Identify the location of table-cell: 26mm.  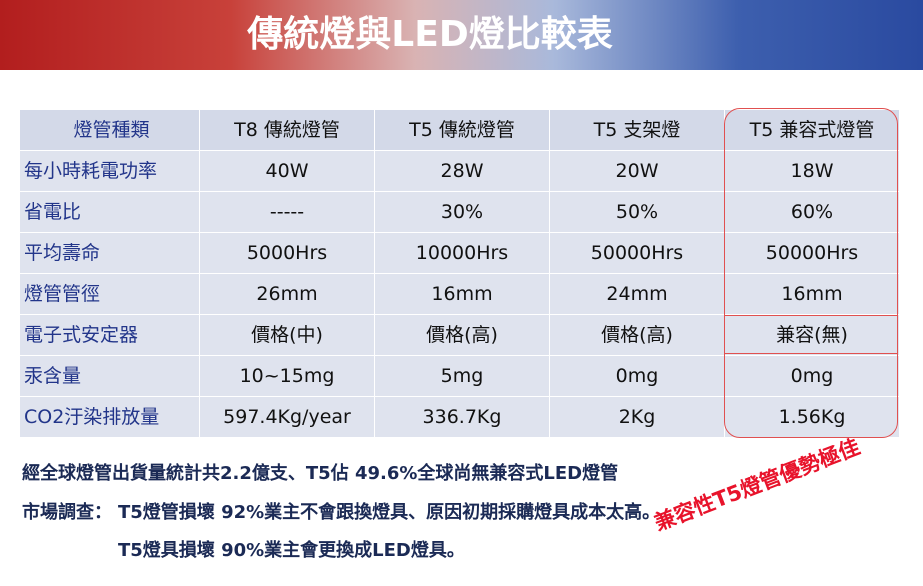
(287, 294).